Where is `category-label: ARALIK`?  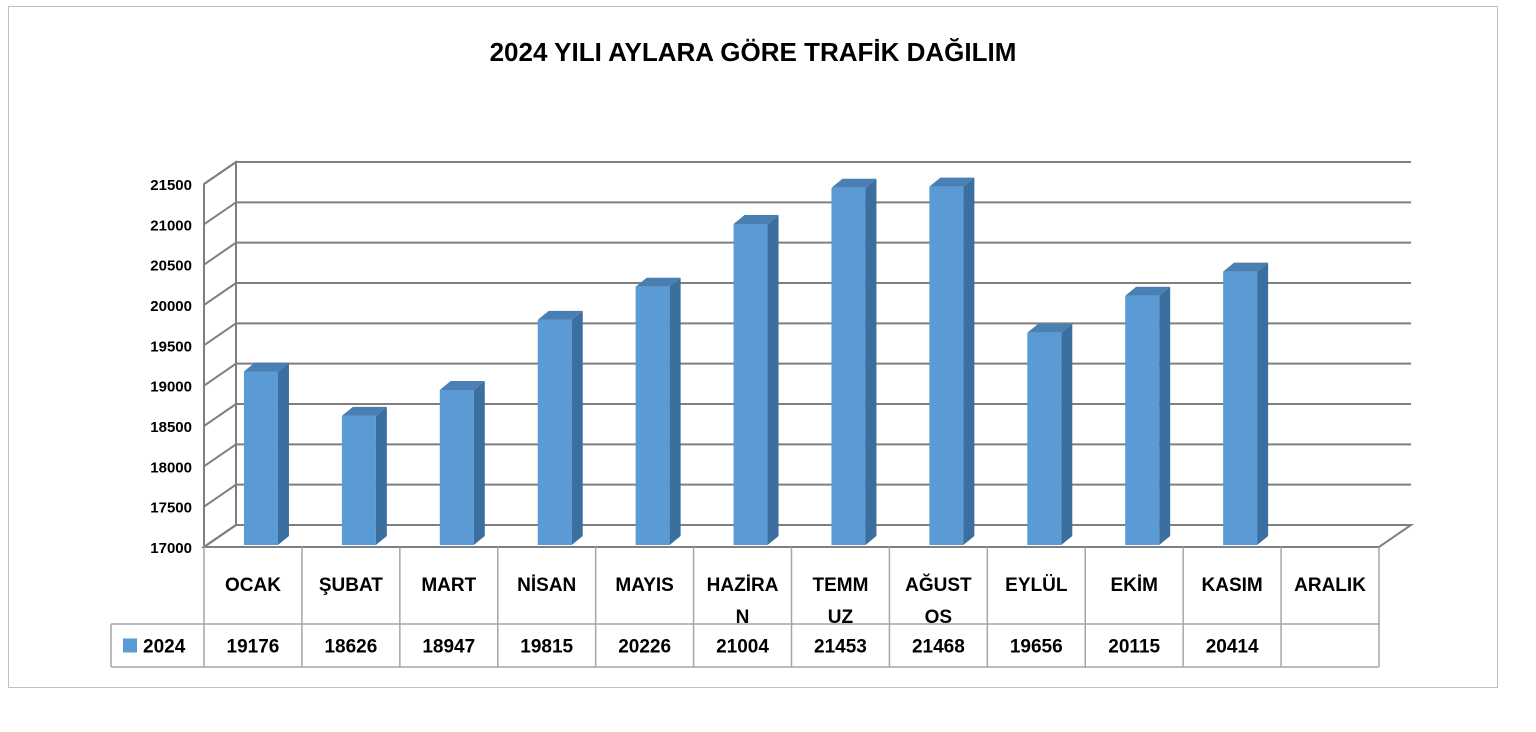 category-label: ARALIK is located at coordinates (1330, 585).